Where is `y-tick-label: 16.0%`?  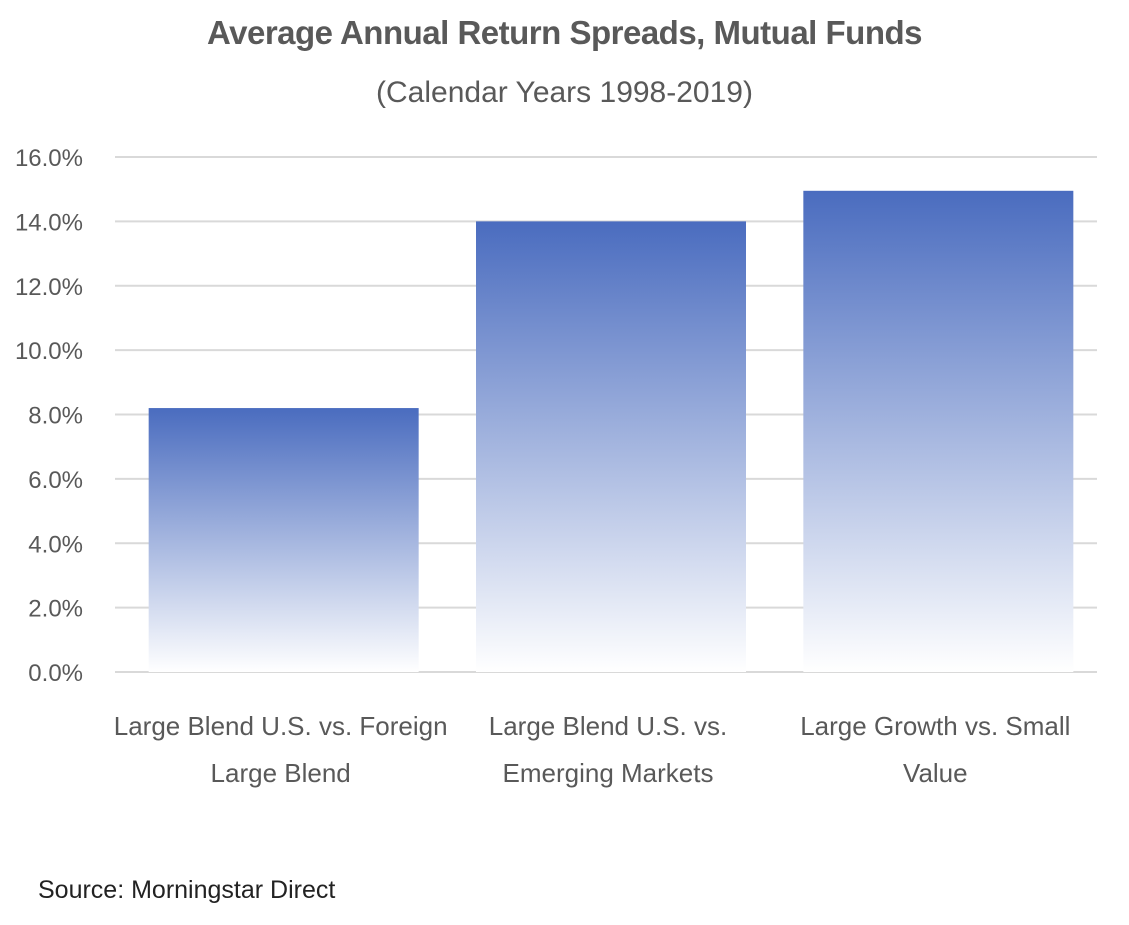 y-tick-label: 16.0% is located at coordinates (49, 158).